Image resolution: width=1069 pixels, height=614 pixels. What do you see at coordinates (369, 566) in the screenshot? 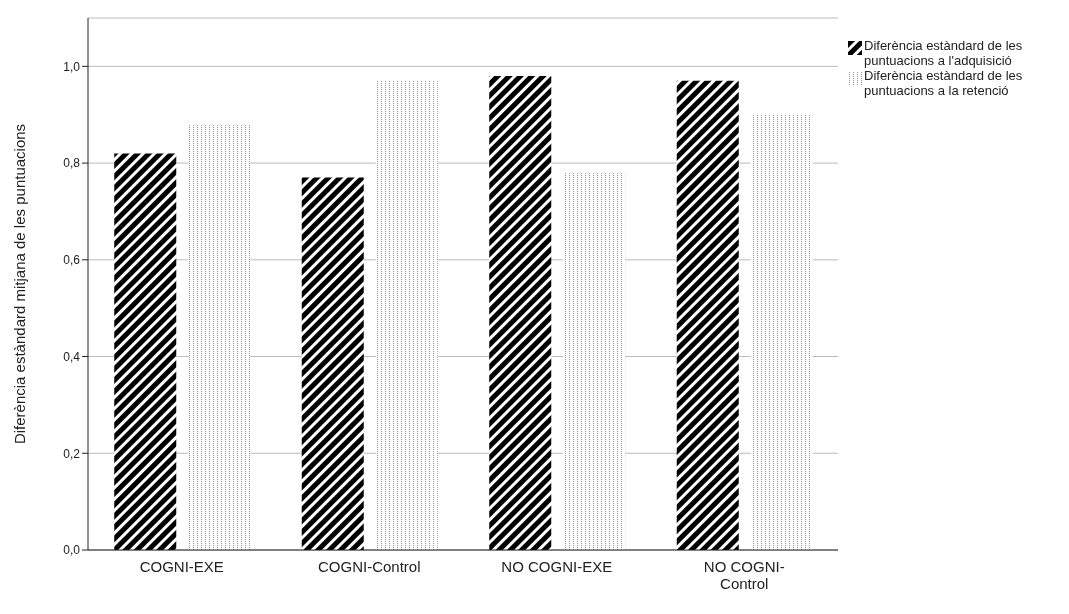
I see `x-tick-label: COGNI-Control` at bounding box center [369, 566].